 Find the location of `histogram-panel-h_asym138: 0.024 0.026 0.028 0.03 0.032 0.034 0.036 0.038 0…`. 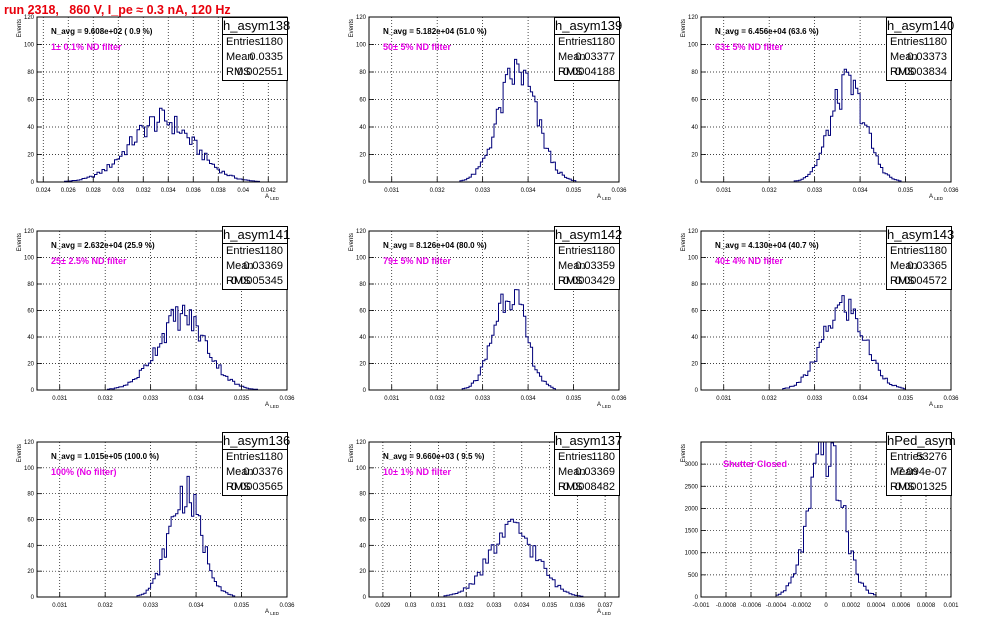

histogram-panel-h_asym138: 0.024 0.026 0.028 0.03 0.032 0.034 0.036 0.038 0… is located at coordinates (152, 108).